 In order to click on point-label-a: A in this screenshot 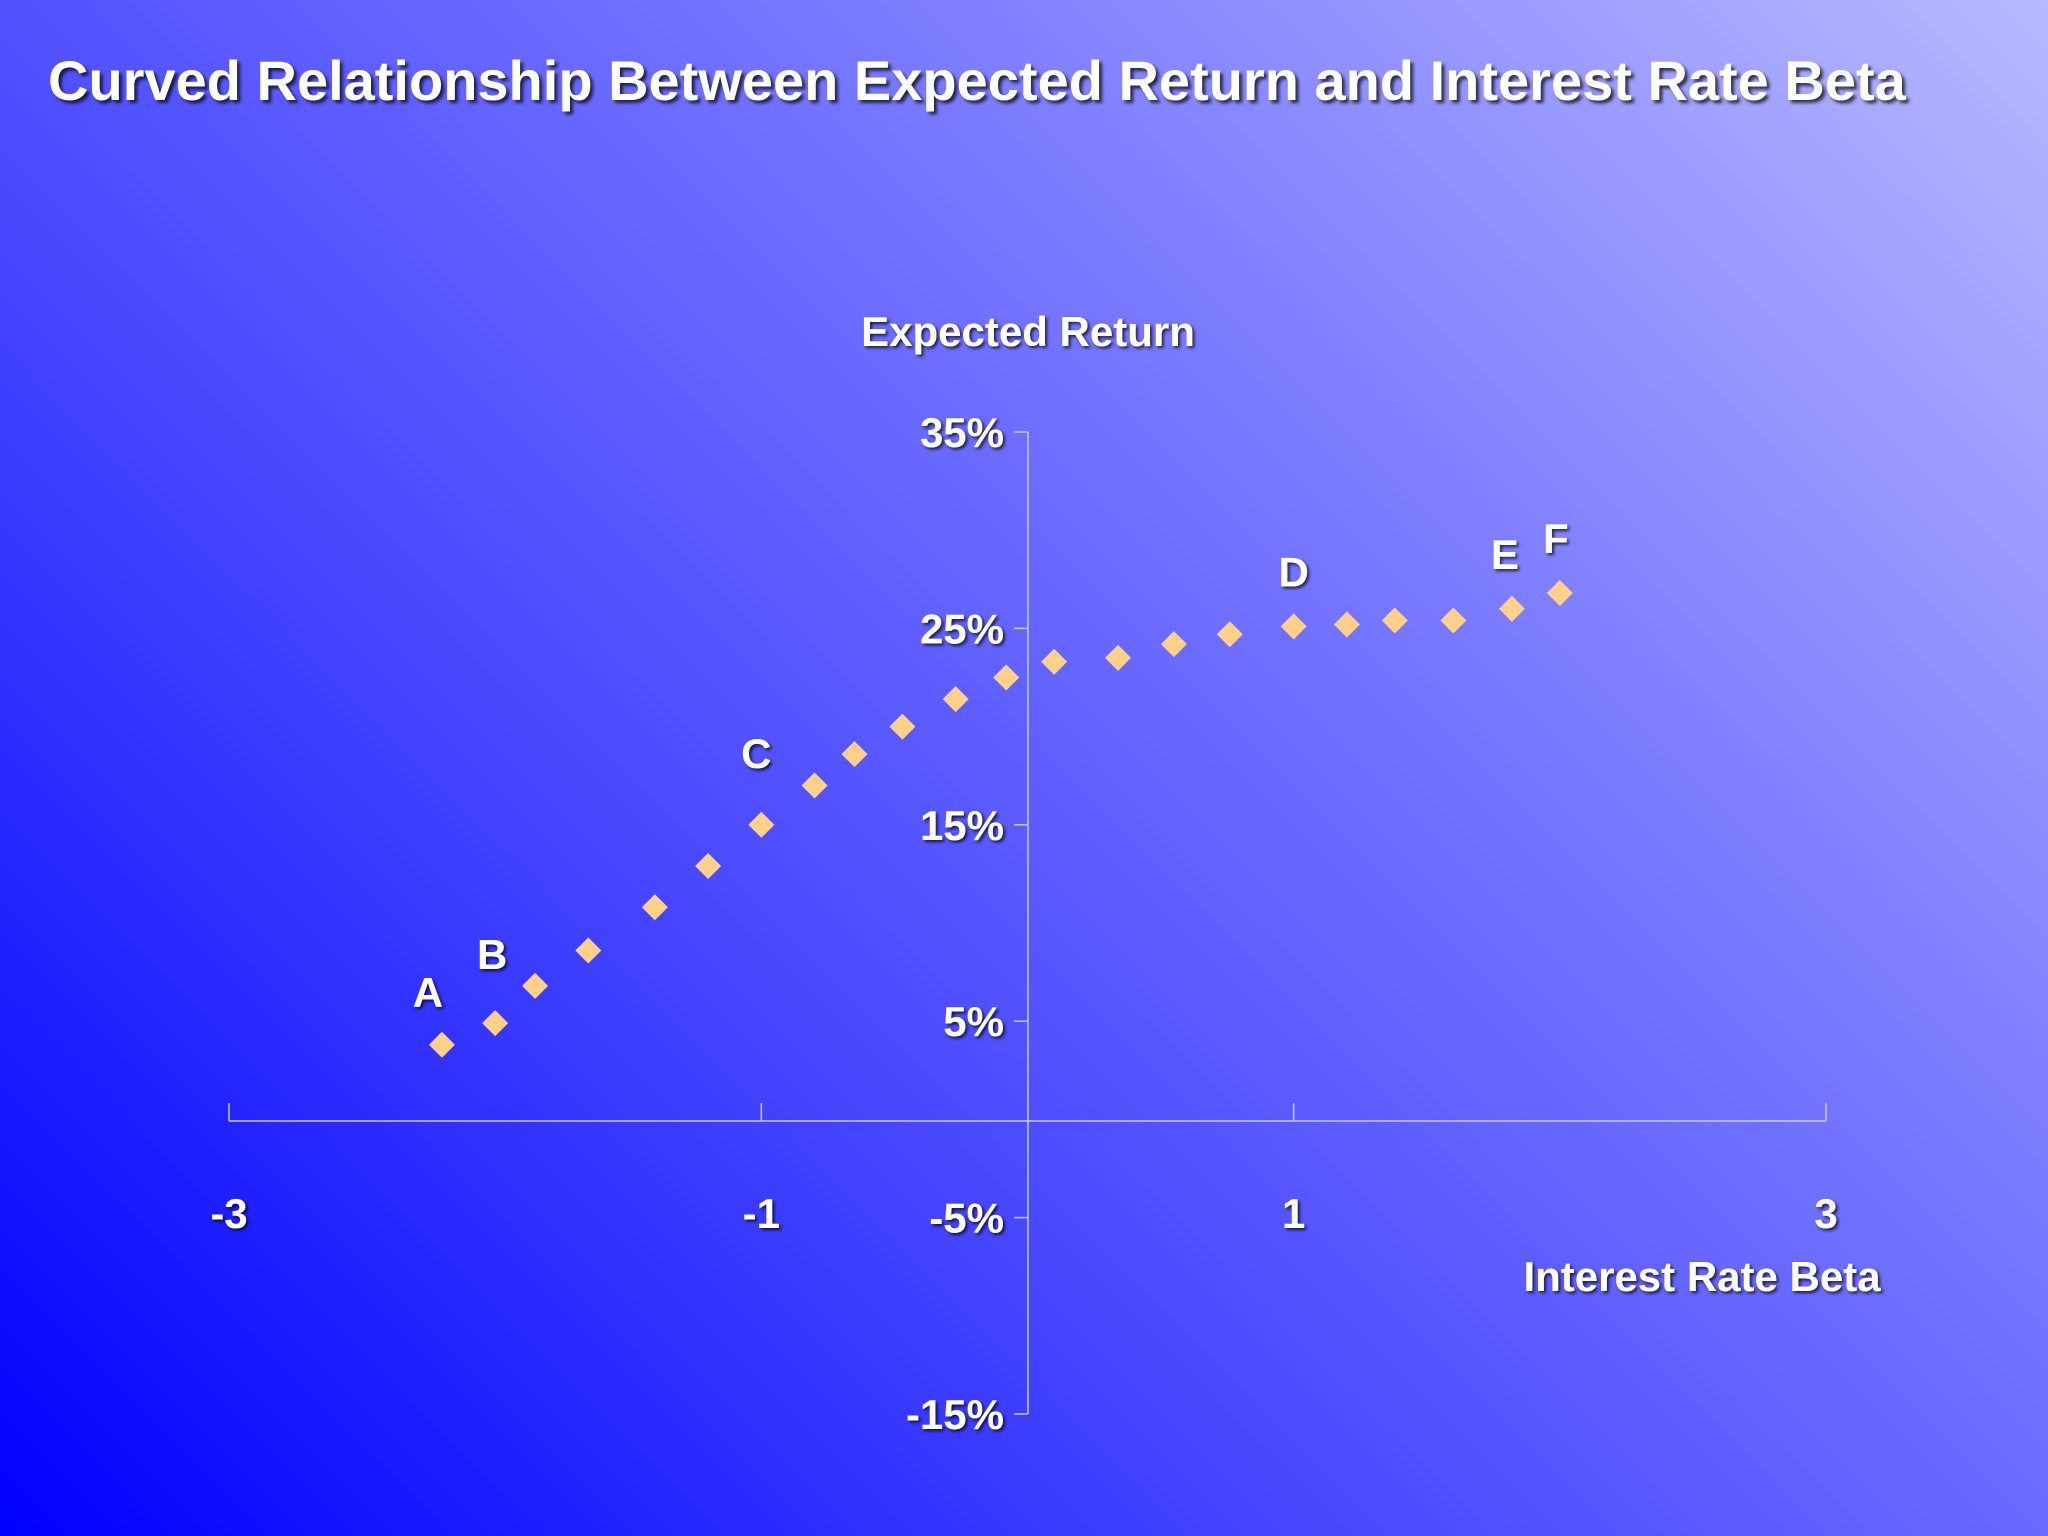, I will do `click(428, 992)`.